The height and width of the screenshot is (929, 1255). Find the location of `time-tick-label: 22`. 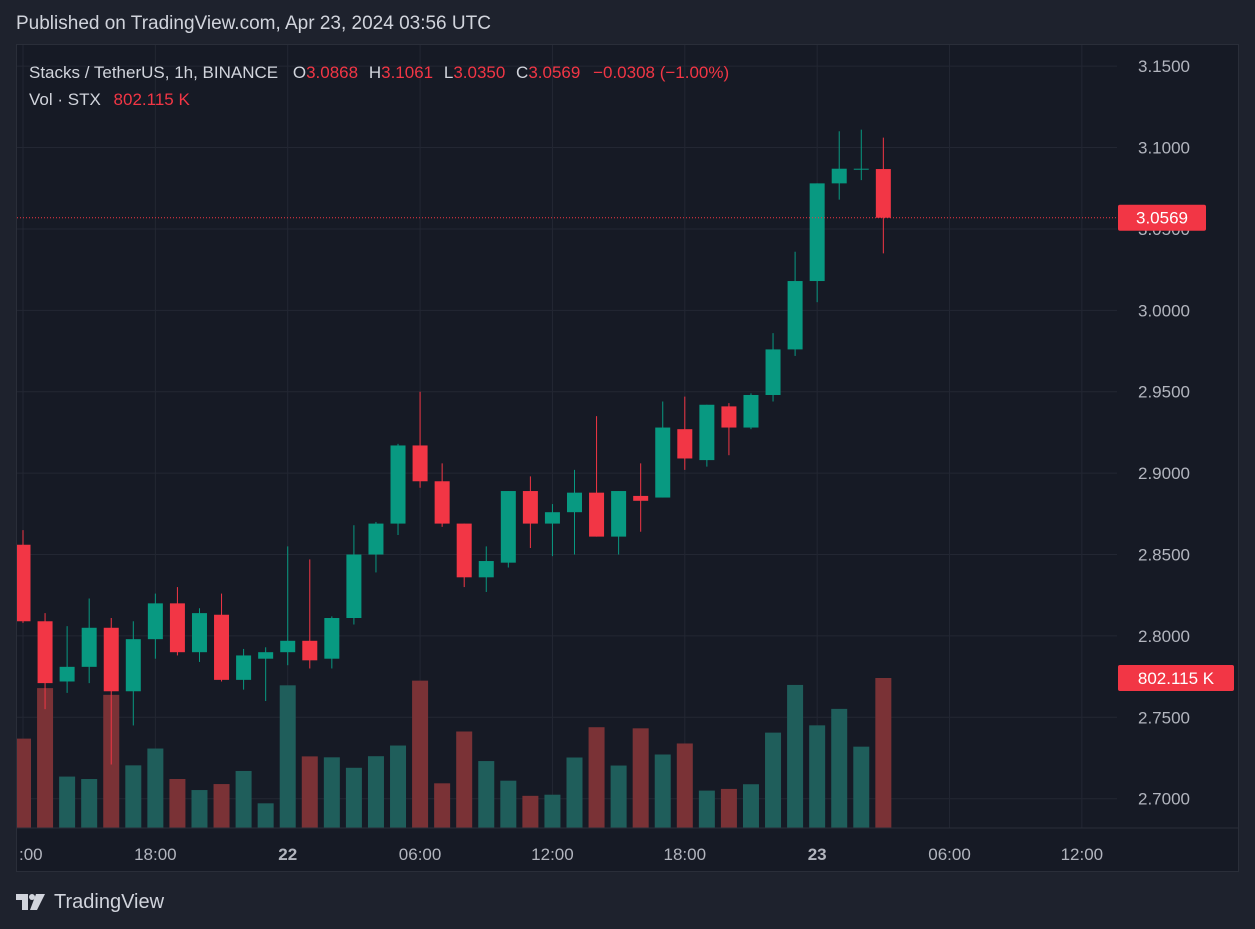

time-tick-label: 22 is located at coordinates (287, 854).